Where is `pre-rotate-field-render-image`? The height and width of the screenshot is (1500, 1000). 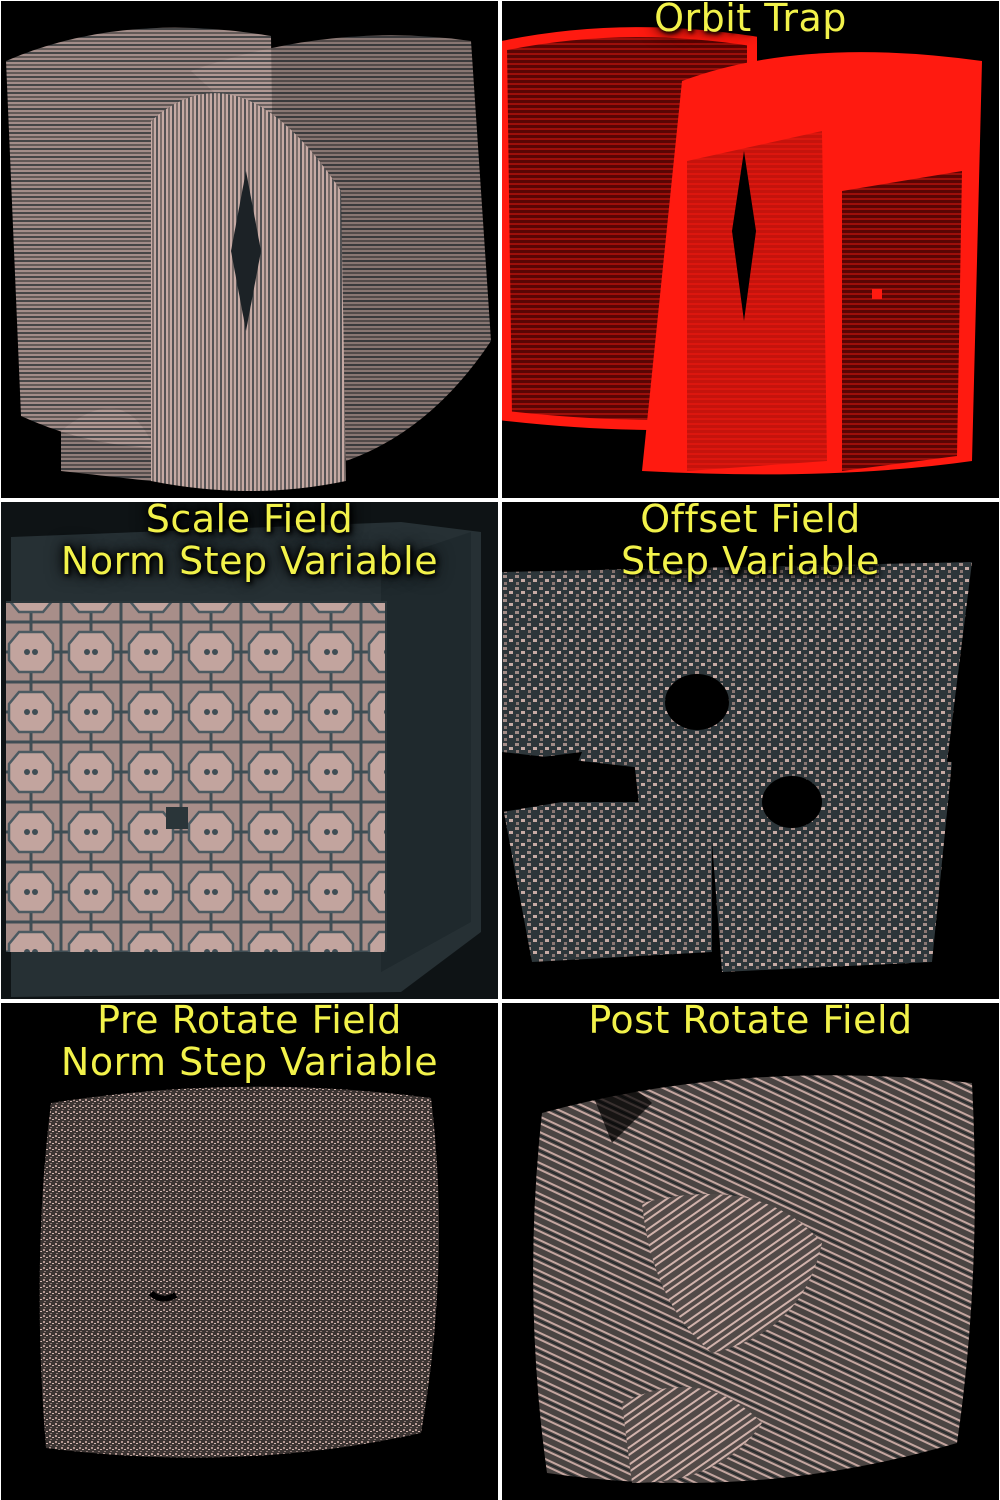 pre-rotate-field-render-image is located at coordinates (239, 1272).